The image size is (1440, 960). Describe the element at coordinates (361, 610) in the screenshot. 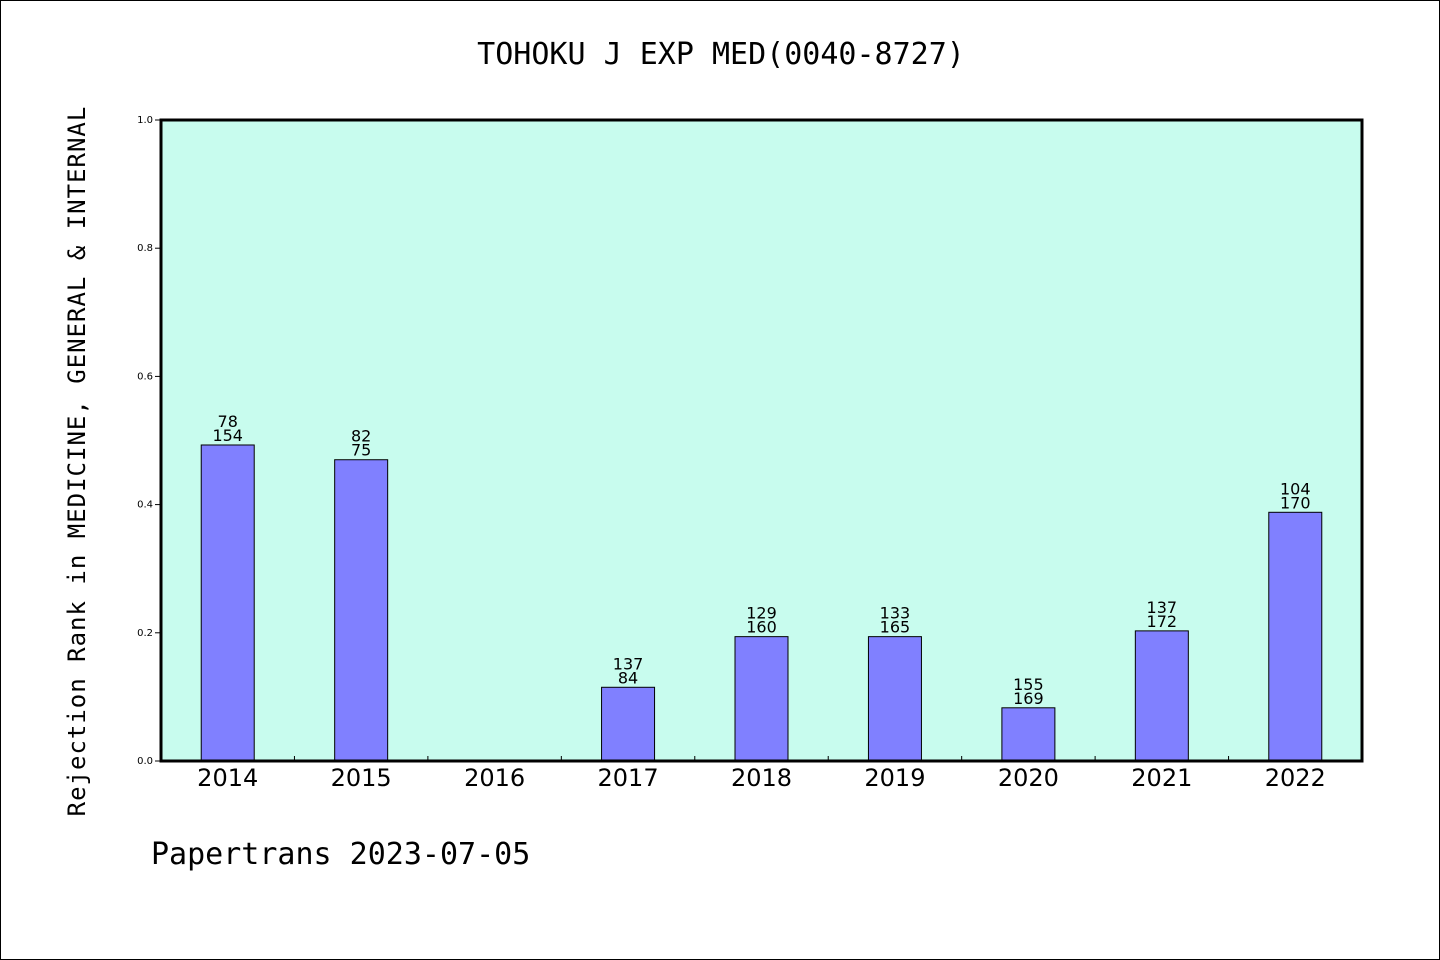

I see `bar-2015` at that location.